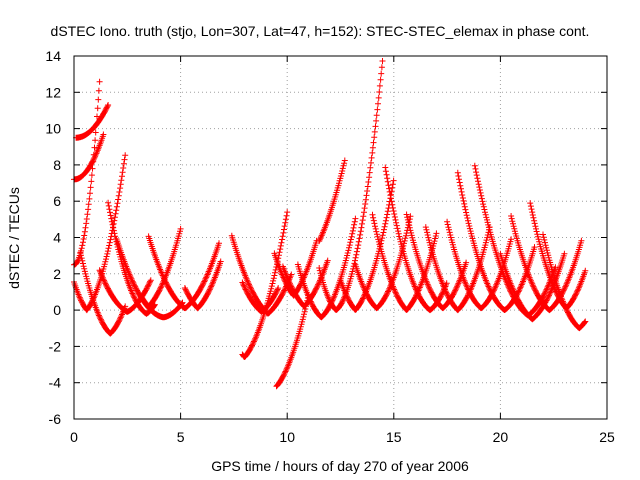  What do you see at coordinates (57, 165) in the screenshot?
I see `y-tick-label: 8` at bounding box center [57, 165].